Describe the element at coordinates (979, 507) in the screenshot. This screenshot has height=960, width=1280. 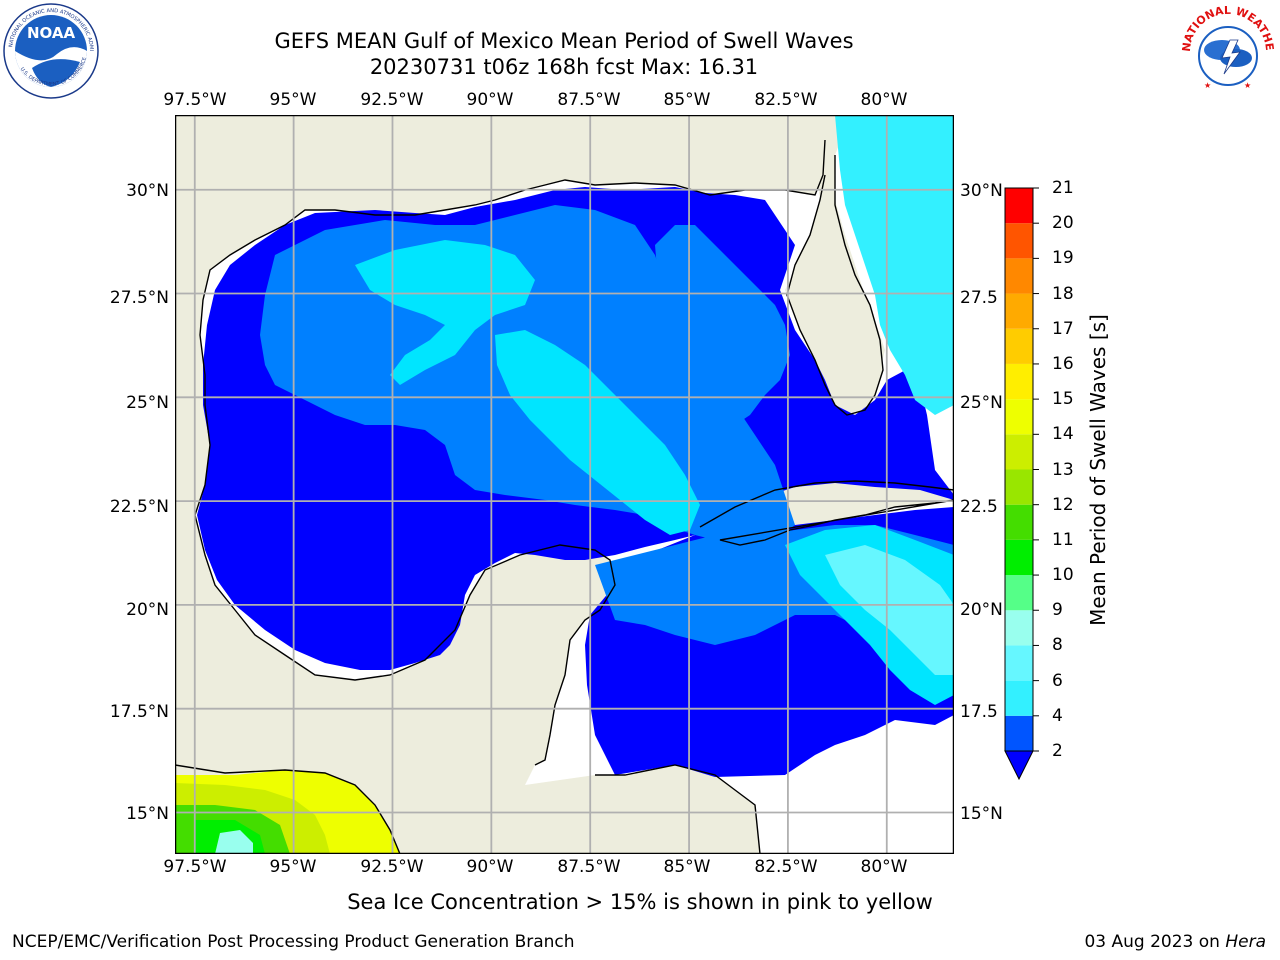
I see `right-lat-label: 22.5` at that location.